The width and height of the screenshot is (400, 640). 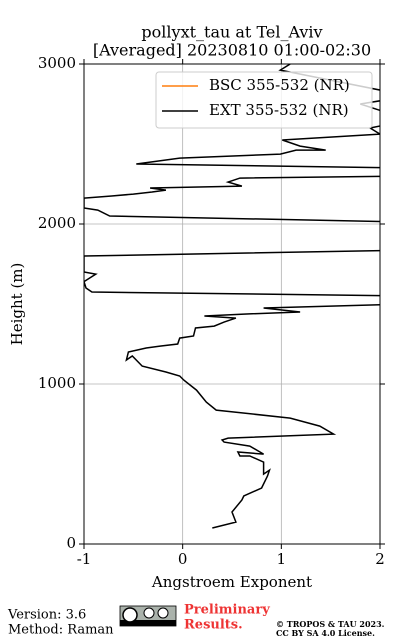 I want to click on chart-subtitle: [Averaged] 20230810 01:00-02:30, so click(x=232, y=50).